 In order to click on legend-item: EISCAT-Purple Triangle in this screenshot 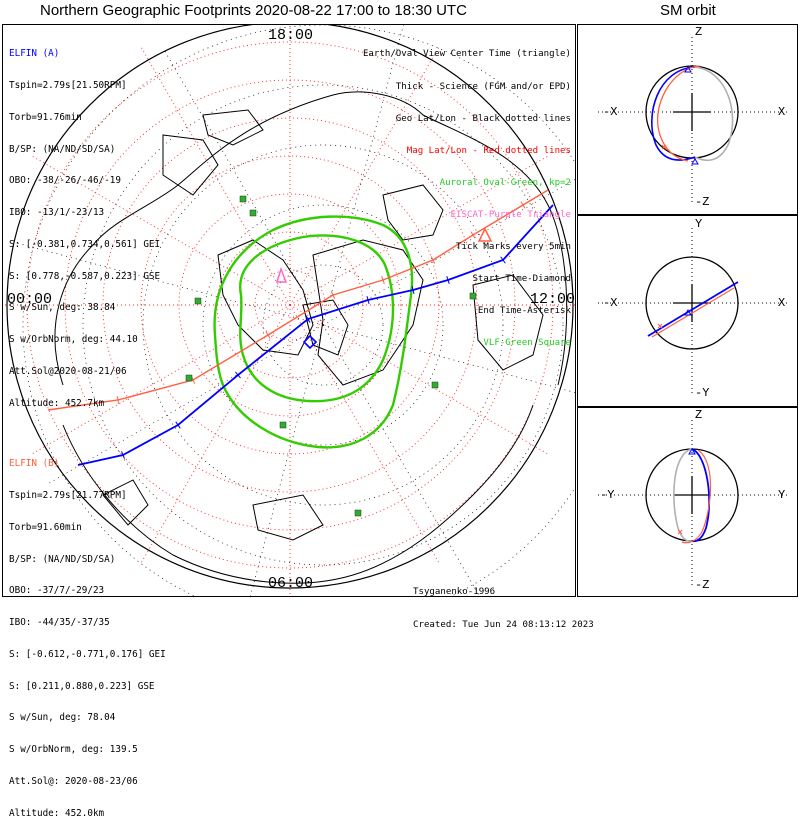, I will do `click(510, 214)`.